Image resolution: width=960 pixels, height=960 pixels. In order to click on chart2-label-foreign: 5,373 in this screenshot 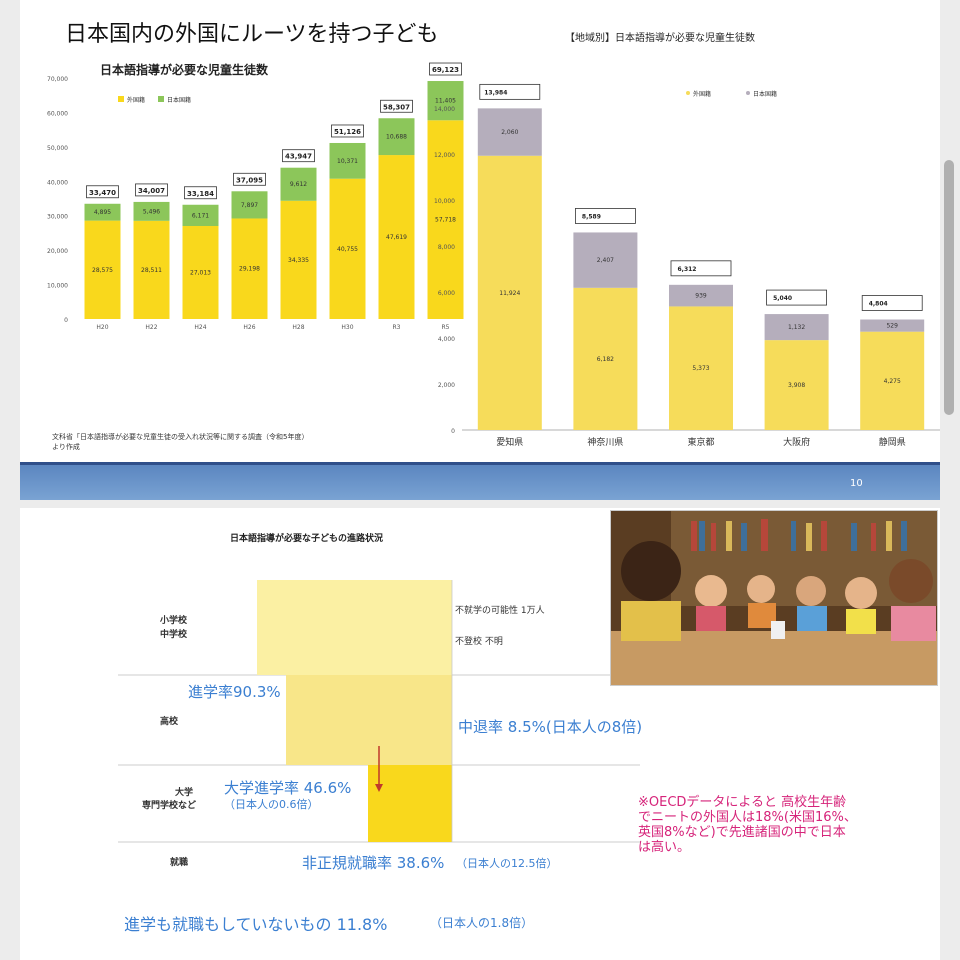, I will do `click(700, 368)`.